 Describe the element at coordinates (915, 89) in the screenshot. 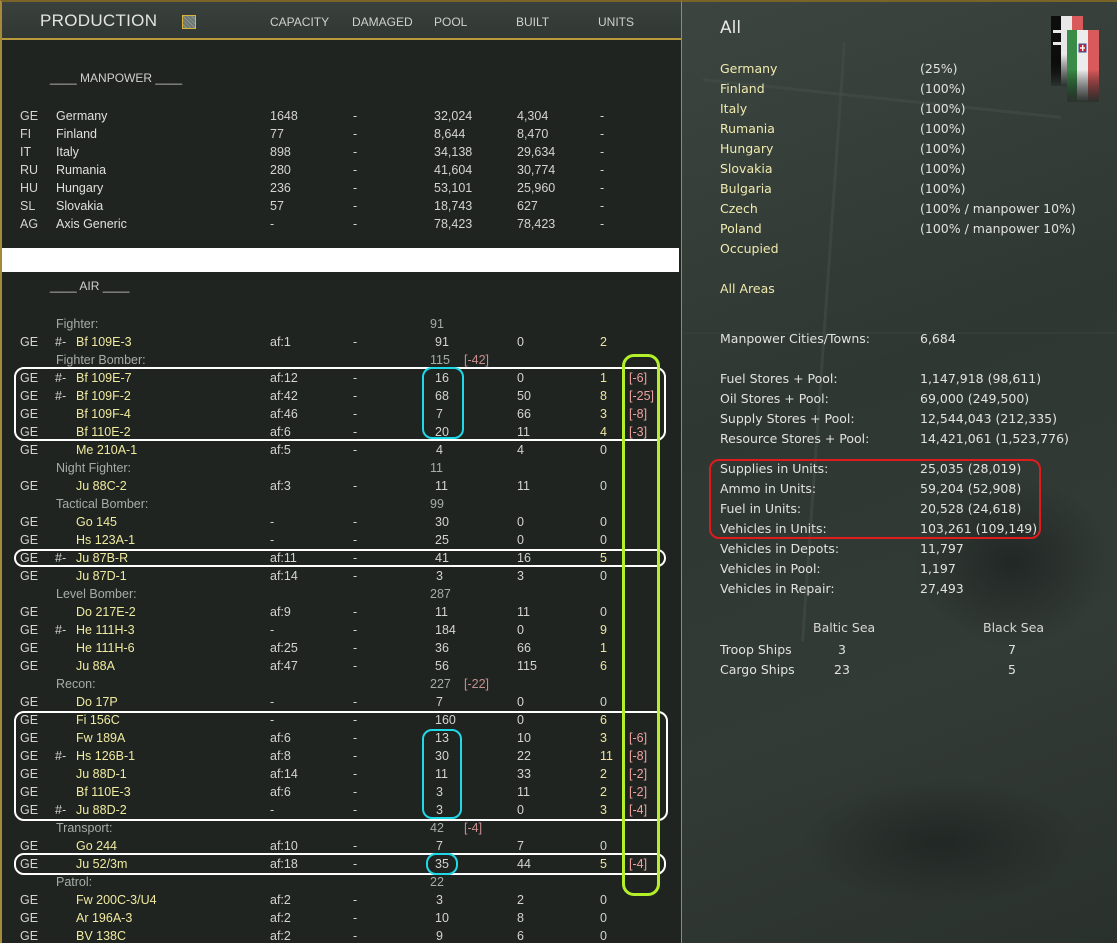

I see `nation-row: Finland (100%)` at that location.